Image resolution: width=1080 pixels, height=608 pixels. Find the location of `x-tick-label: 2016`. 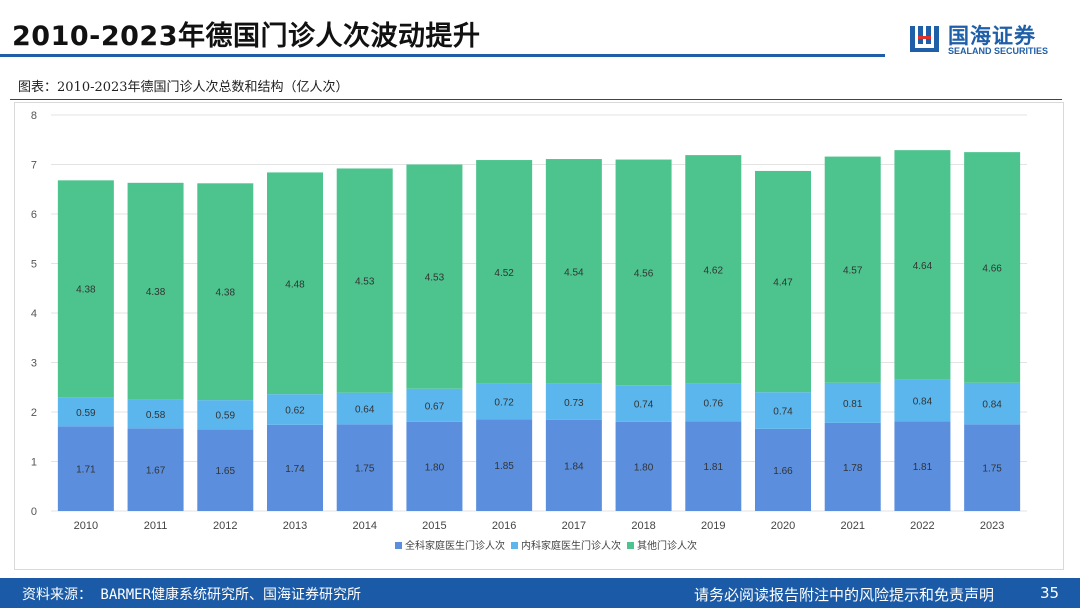

x-tick-label: 2016 is located at coordinates (504, 526).